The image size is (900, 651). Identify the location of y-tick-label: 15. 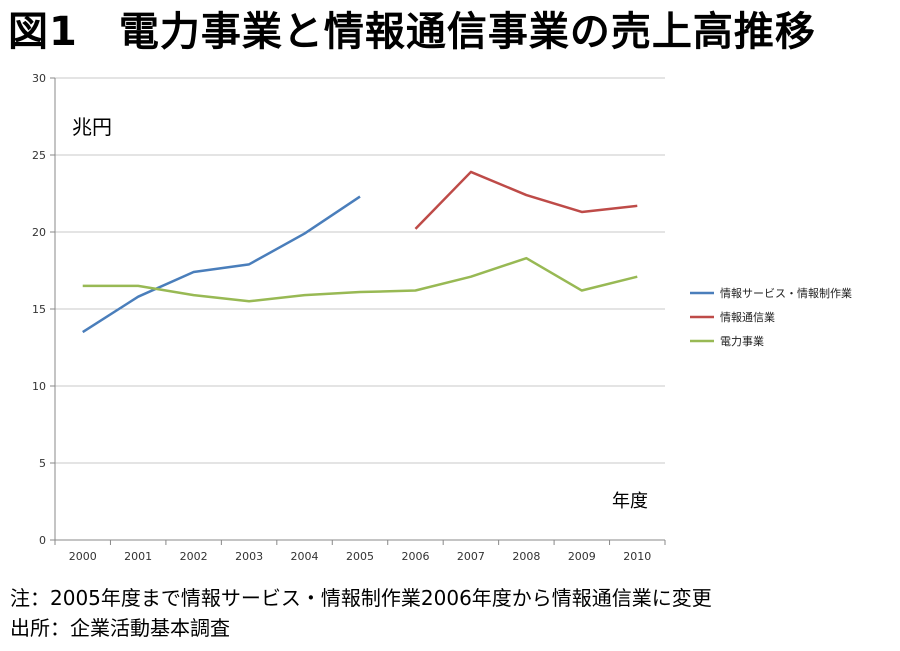
(39, 309).